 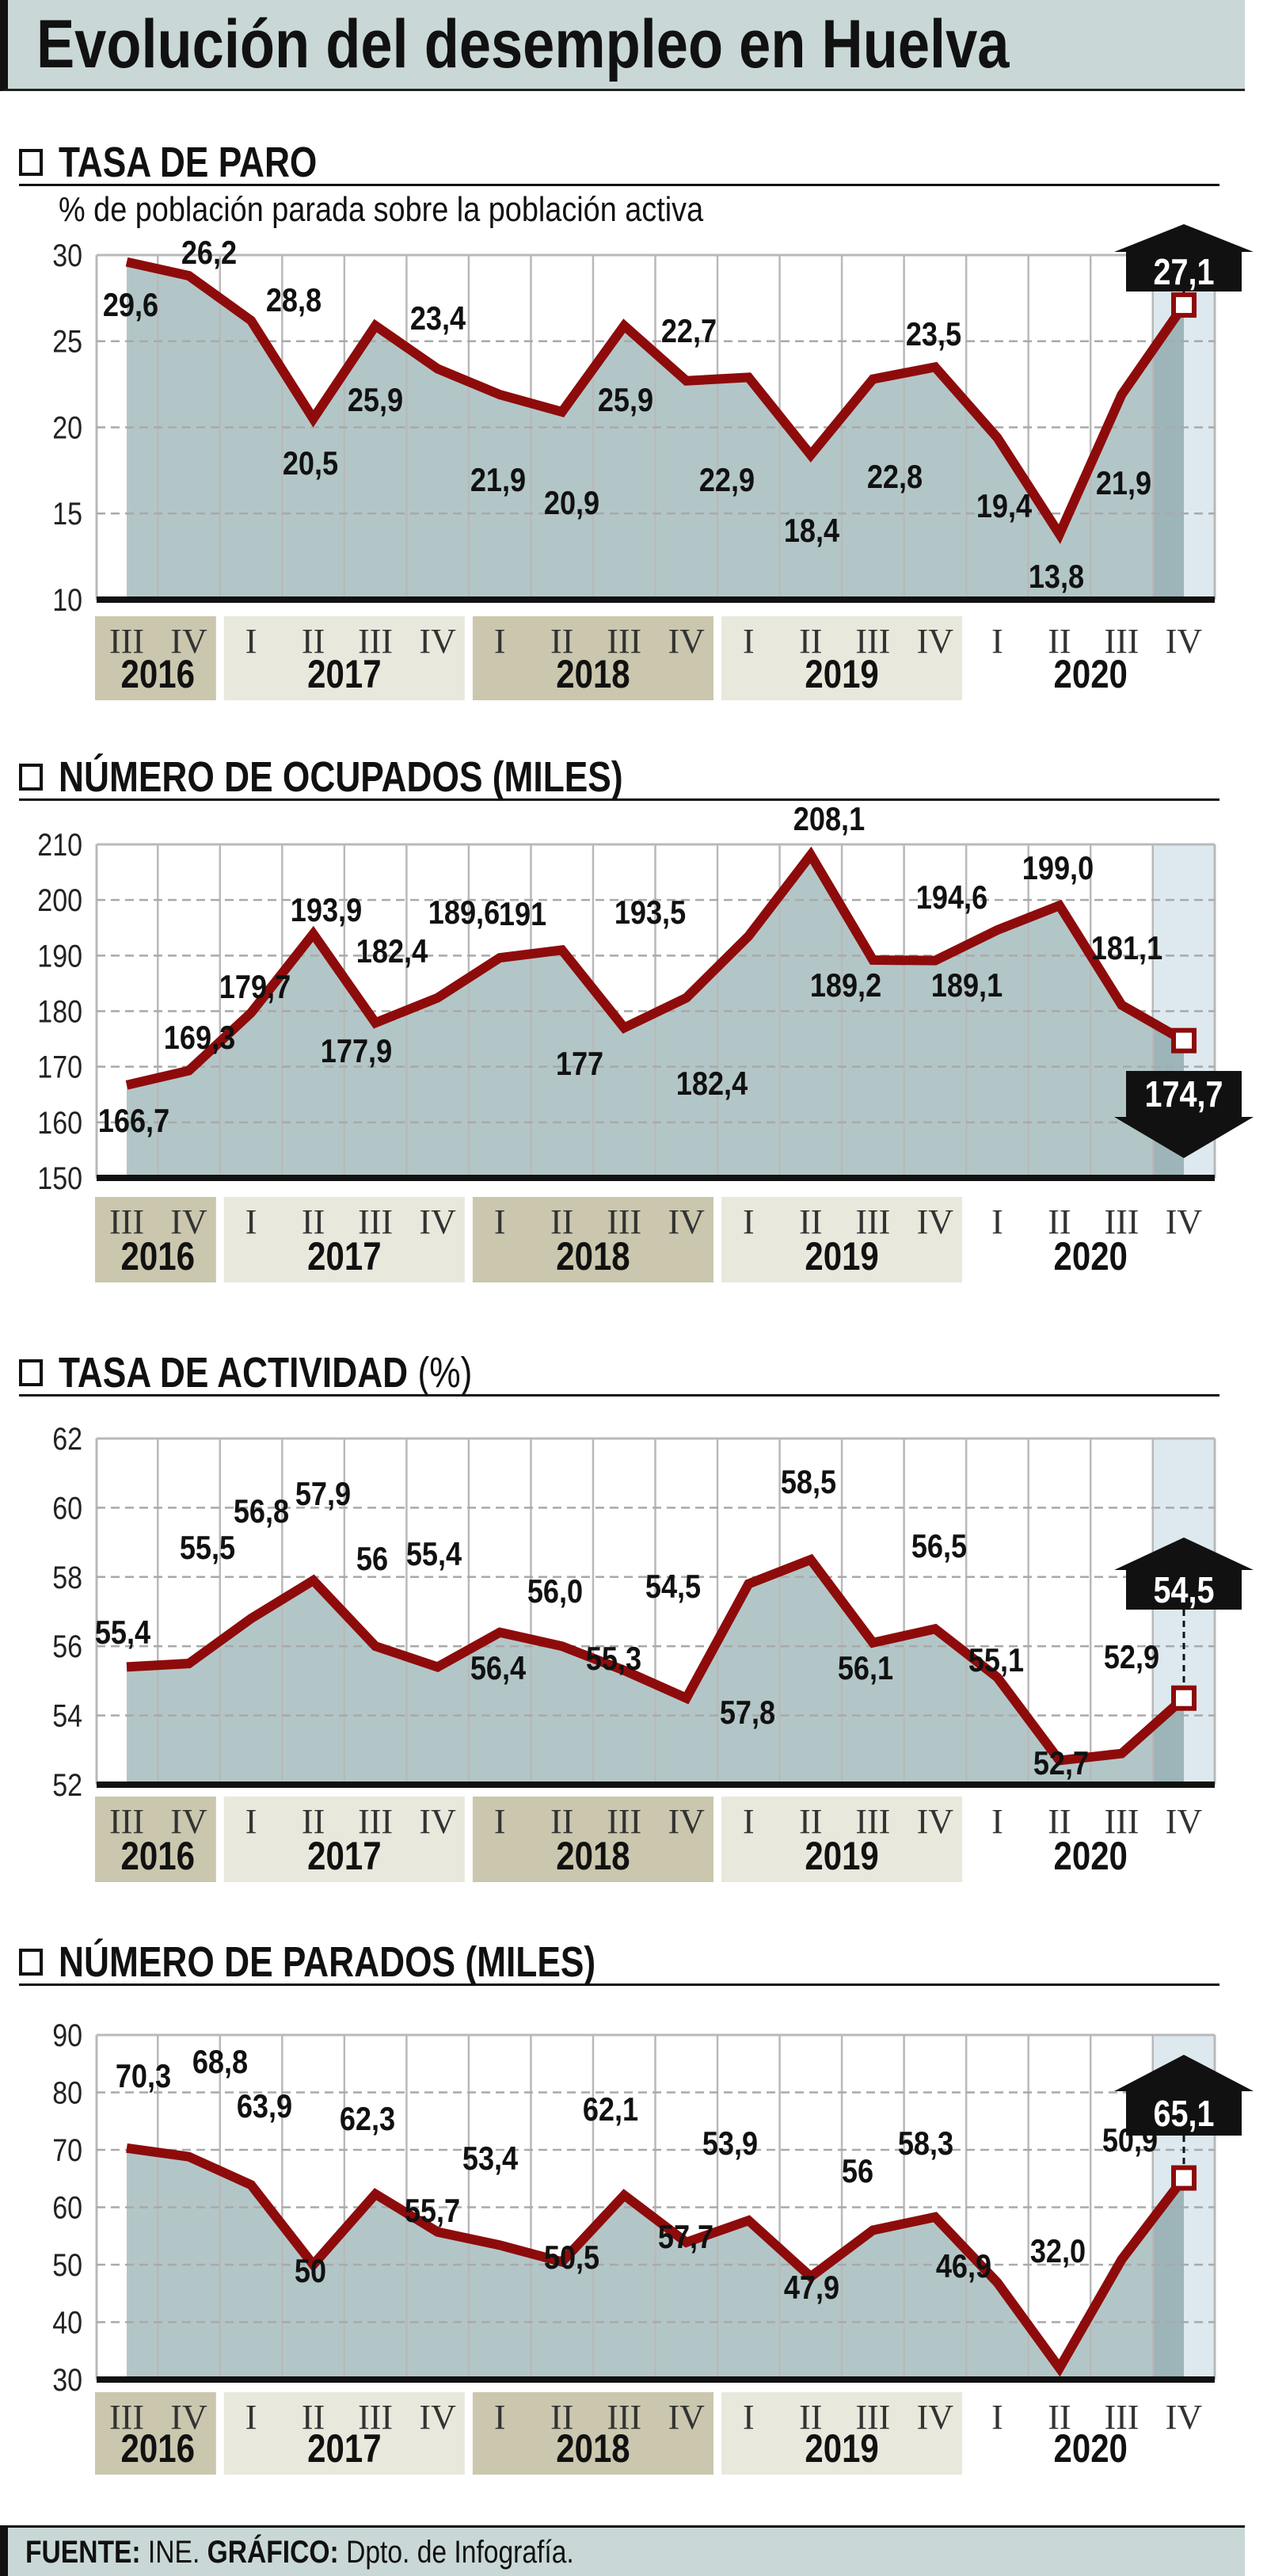 What do you see at coordinates (925, 2144) in the screenshot?
I see `data-label: 58,3` at bounding box center [925, 2144].